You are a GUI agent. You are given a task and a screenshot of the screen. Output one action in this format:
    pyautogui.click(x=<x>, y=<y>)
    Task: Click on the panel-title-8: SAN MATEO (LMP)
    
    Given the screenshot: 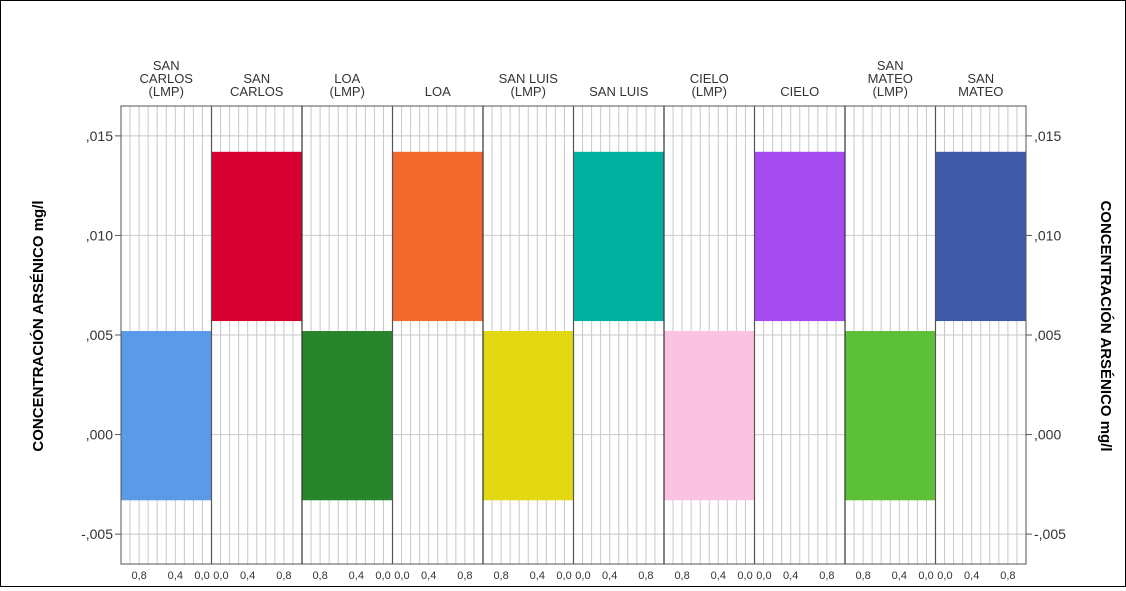 What is the action you would take?
    pyautogui.click(x=890, y=78)
    